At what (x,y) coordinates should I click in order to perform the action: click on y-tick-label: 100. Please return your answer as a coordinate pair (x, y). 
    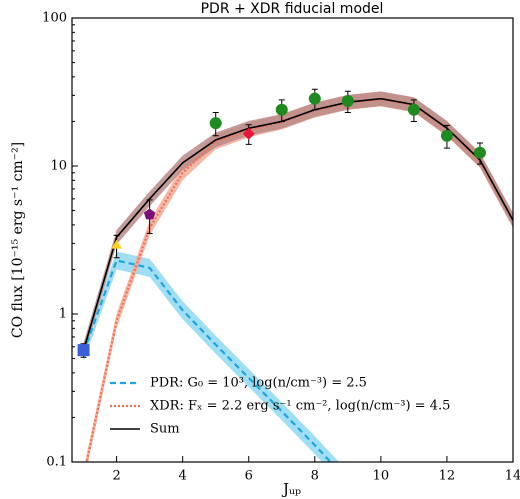
    Looking at the image, I should click on (54, 18).